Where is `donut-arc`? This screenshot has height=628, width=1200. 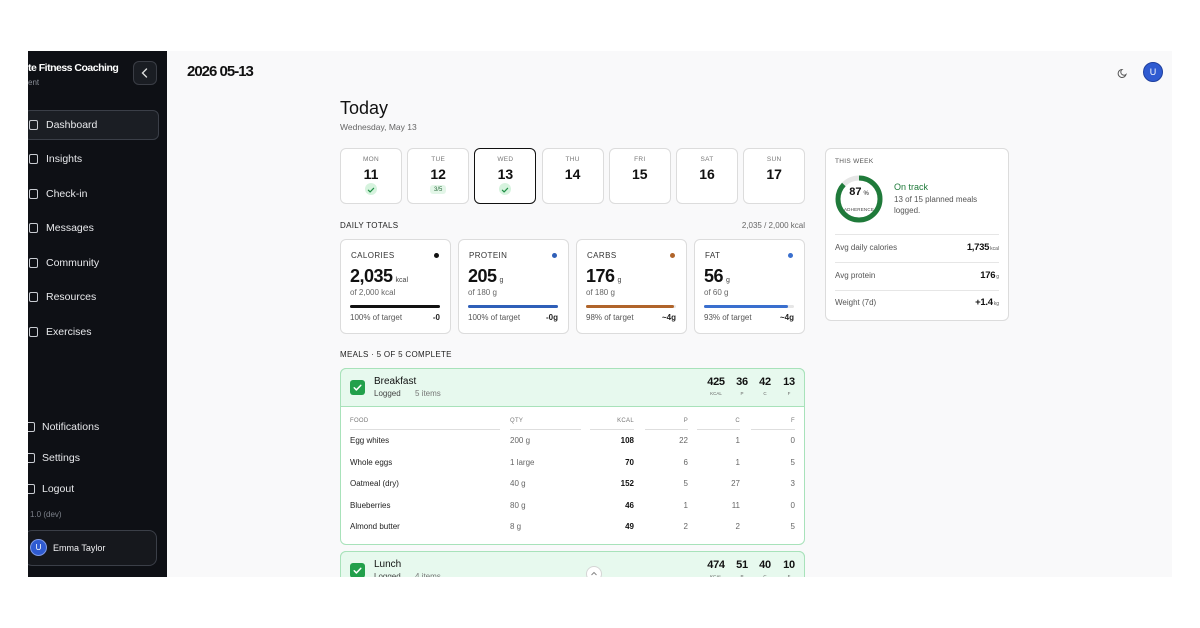
donut-arc is located at coordinates (859, 199).